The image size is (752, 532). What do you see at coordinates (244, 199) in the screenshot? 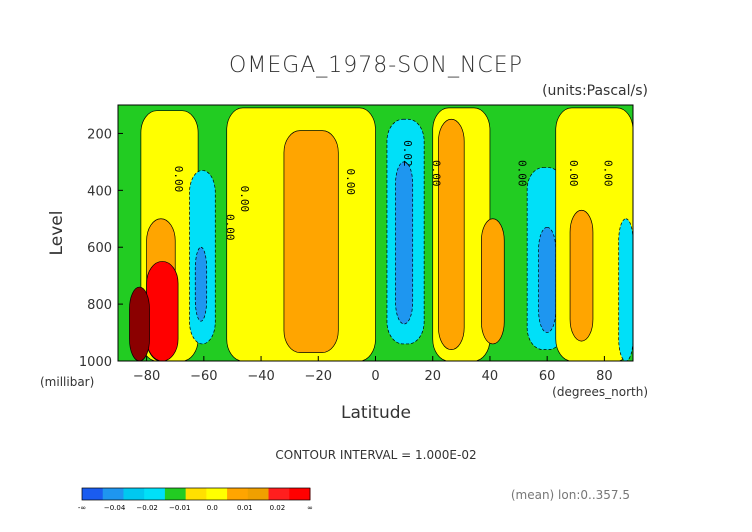
I see `contour-label-1: 0.00` at bounding box center [244, 199].